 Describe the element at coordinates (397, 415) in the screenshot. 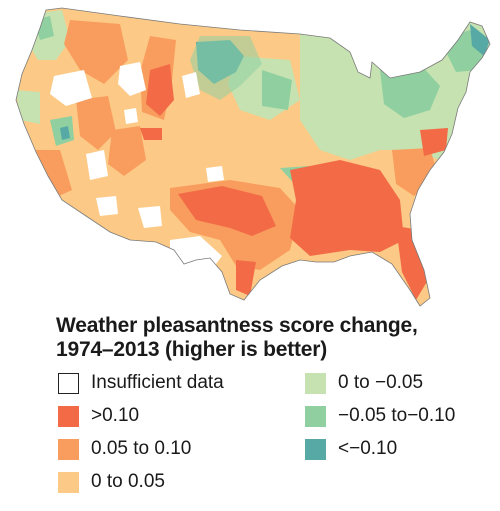

I see `legend-label-neg005-neg010: −0.05 to−0.10` at that location.